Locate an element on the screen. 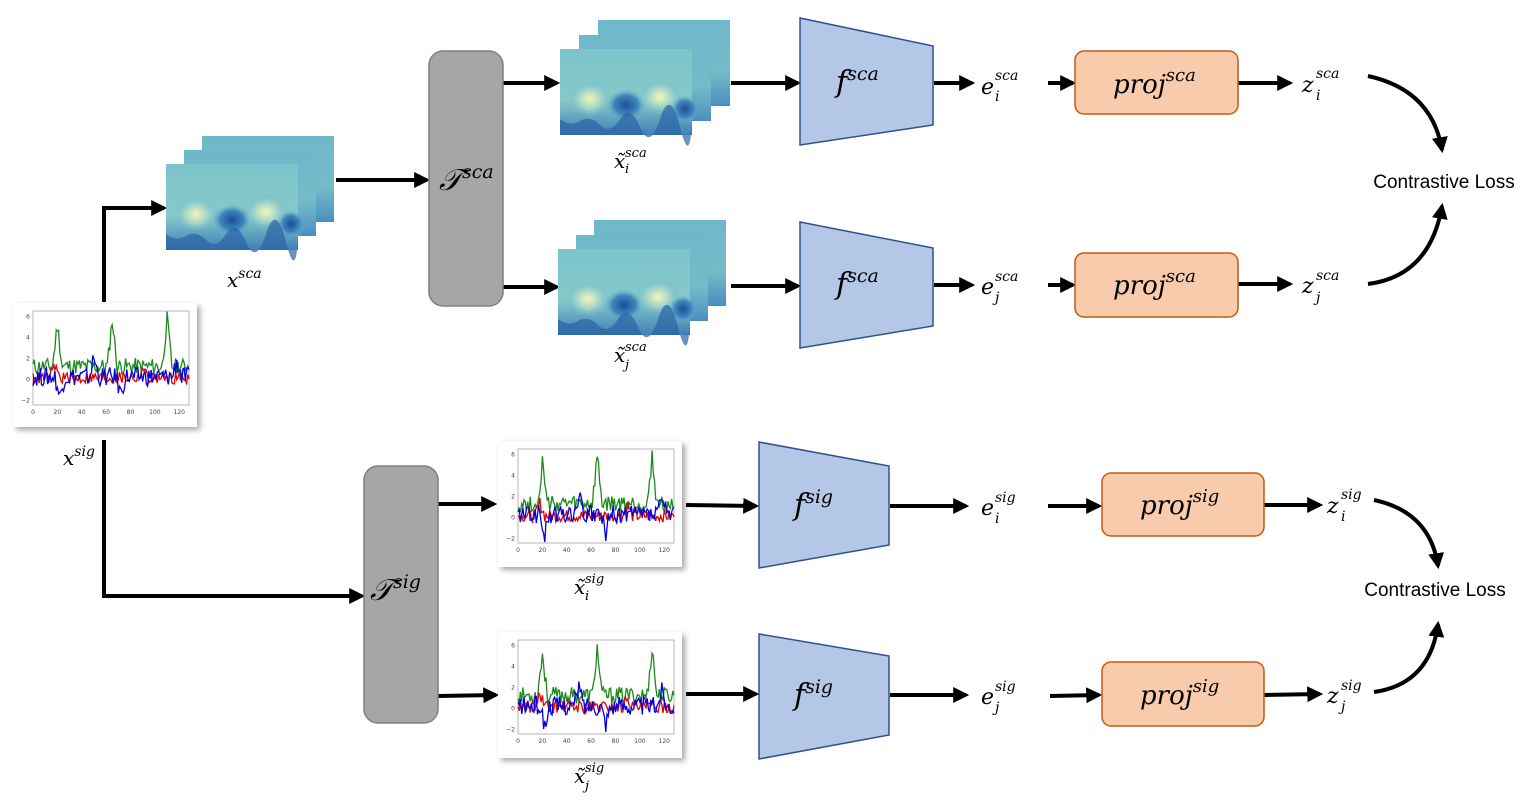 The height and width of the screenshot is (801, 1524). label-proj-sca-top: projsca is located at coordinates (1154, 82).